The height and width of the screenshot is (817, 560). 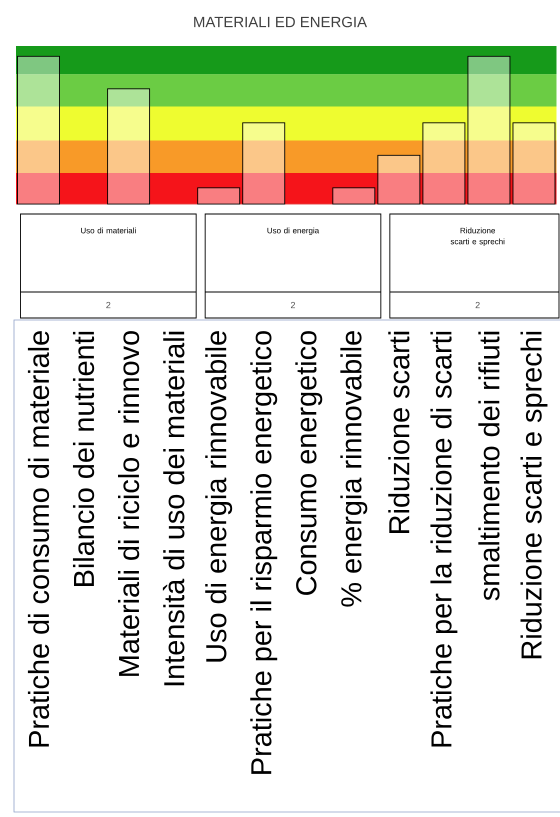 What do you see at coordinates (534, 495) in the screenshot?
I see `x-tick-label: Riduzione scarti e sprechi` at bounding box center [534, 495].